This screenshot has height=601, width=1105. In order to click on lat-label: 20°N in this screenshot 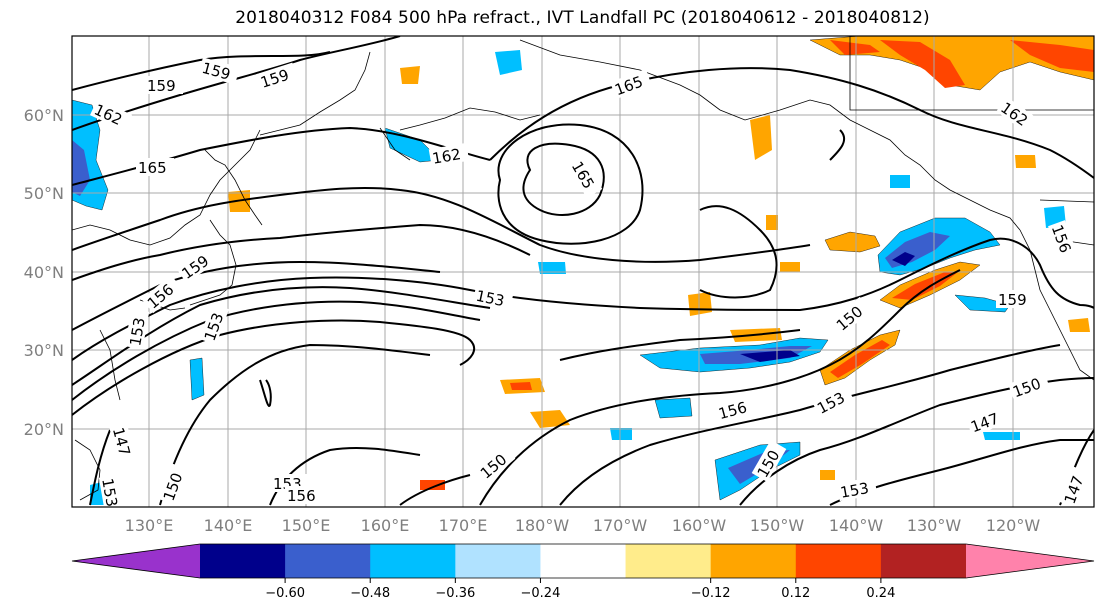, I will do `click(44, 429)`.